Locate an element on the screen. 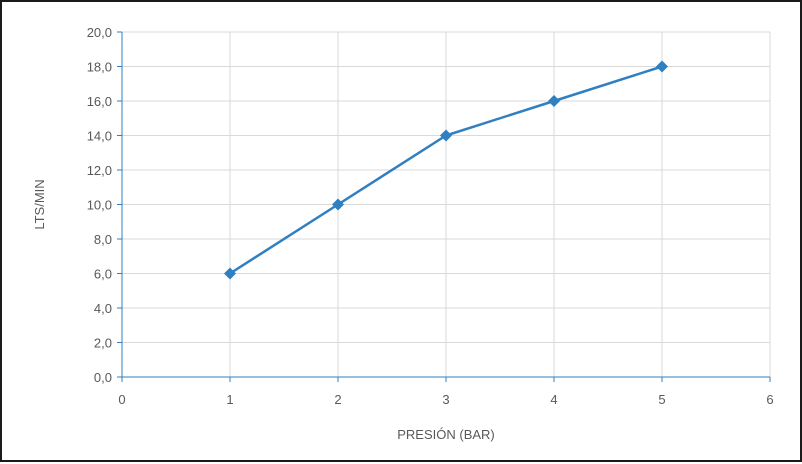 Image resolution: width=802 pixels, height=464 pixels. y-tick-label: 10,0 is located at coordinates (99, 205).